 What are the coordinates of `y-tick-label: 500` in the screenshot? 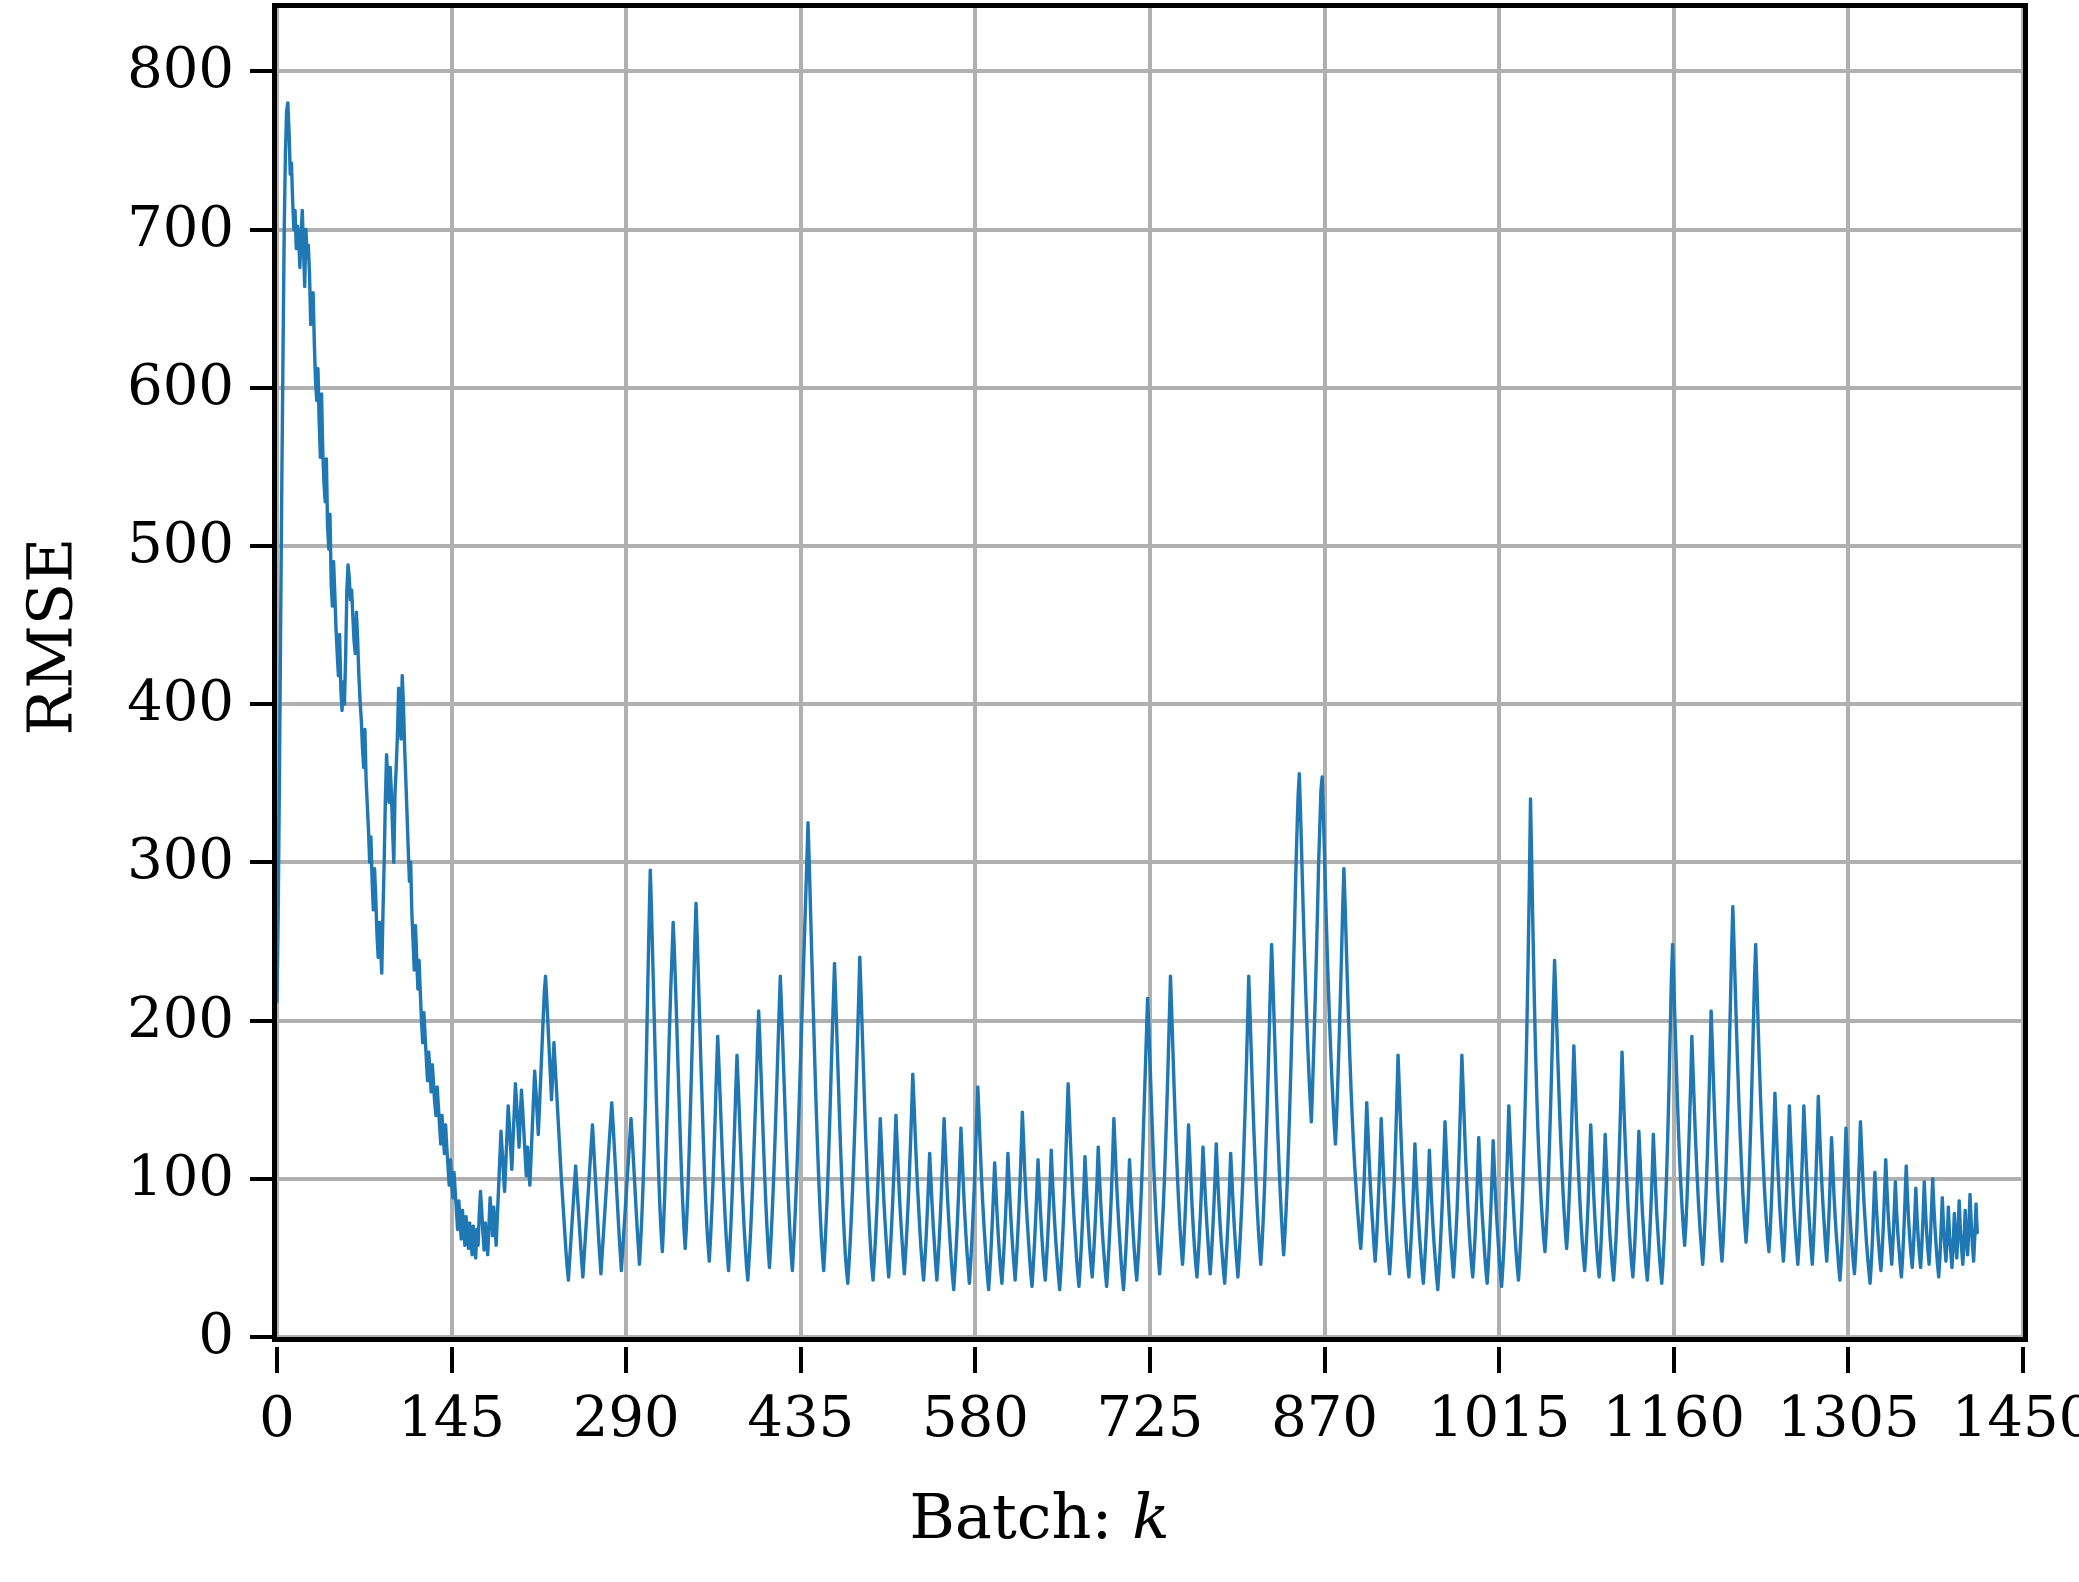 It's located at (180, 543).